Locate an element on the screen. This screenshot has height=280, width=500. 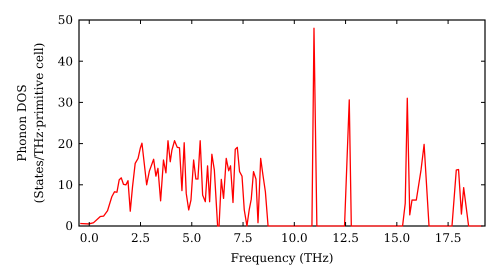
x-tick-label: 7.5 is located at coordinates (243, 238).